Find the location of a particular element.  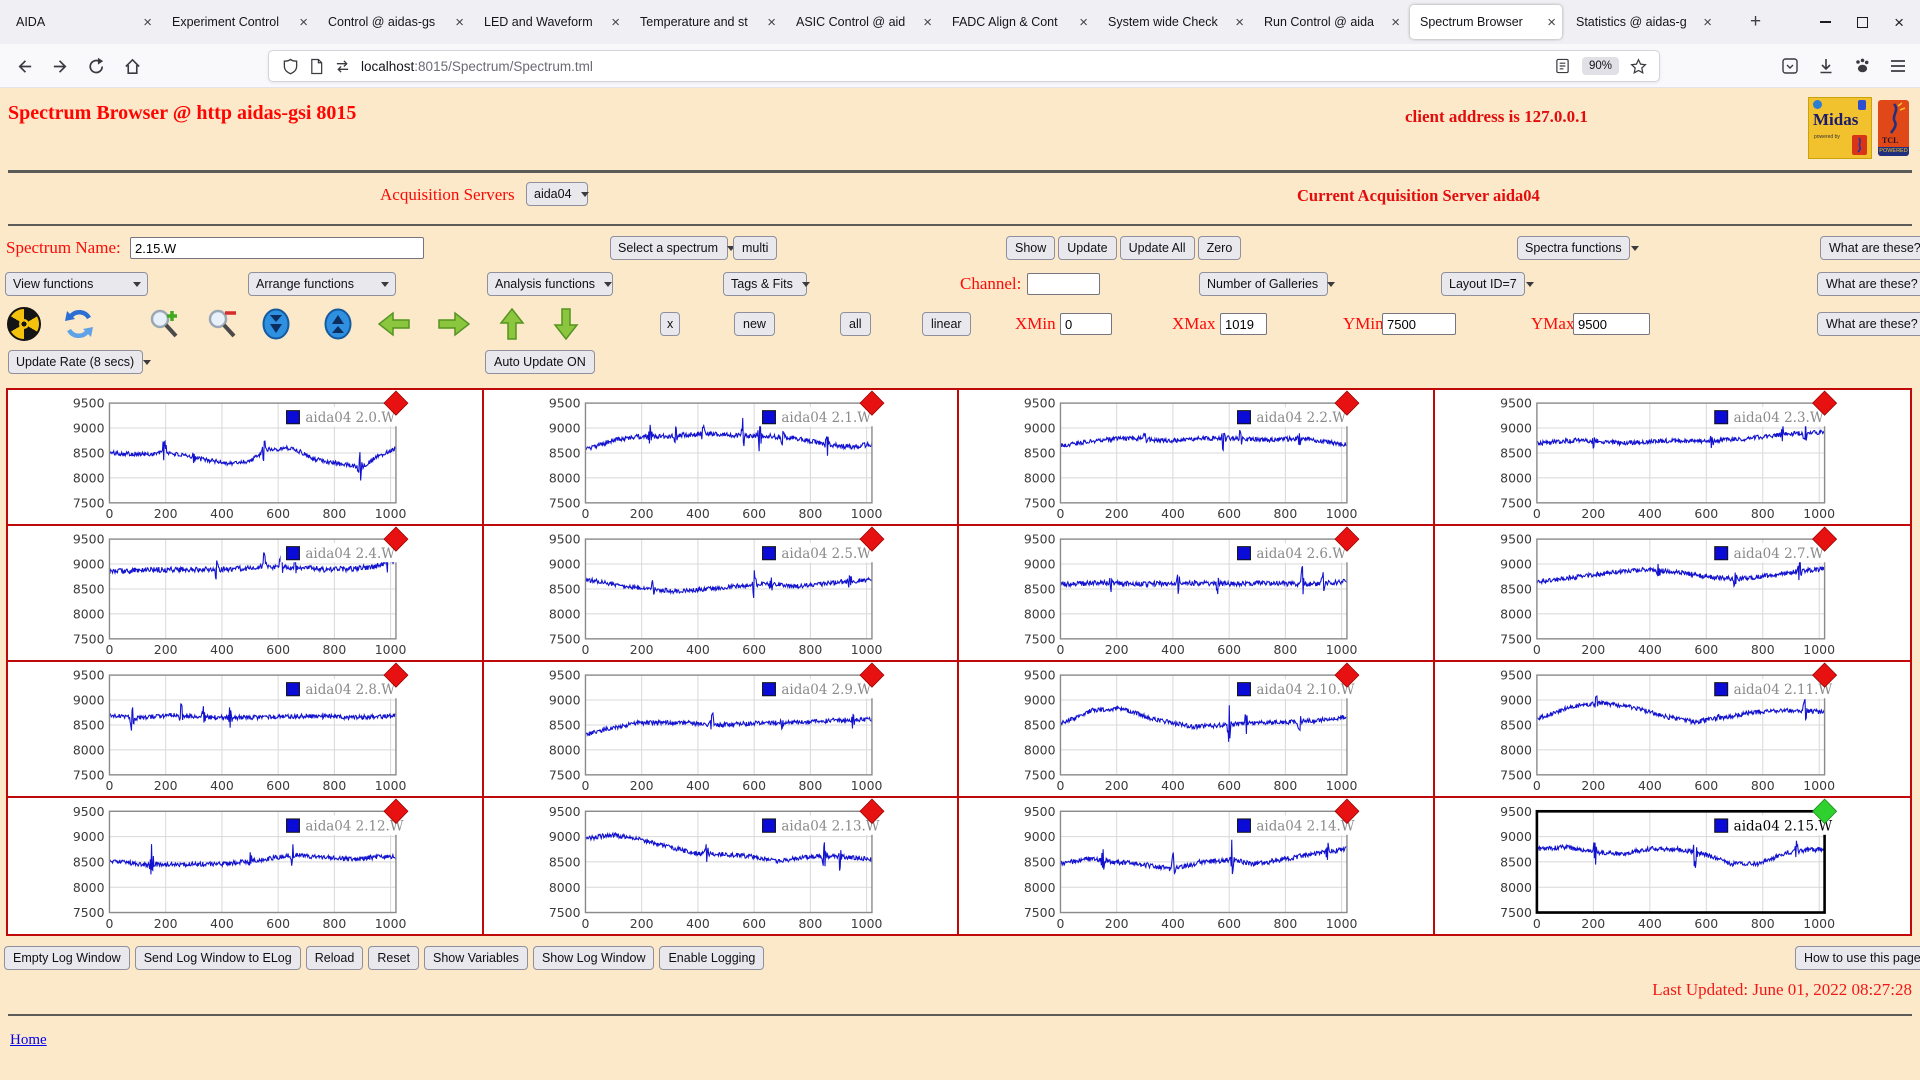

forward-icon is located at coordinates (60, 66).